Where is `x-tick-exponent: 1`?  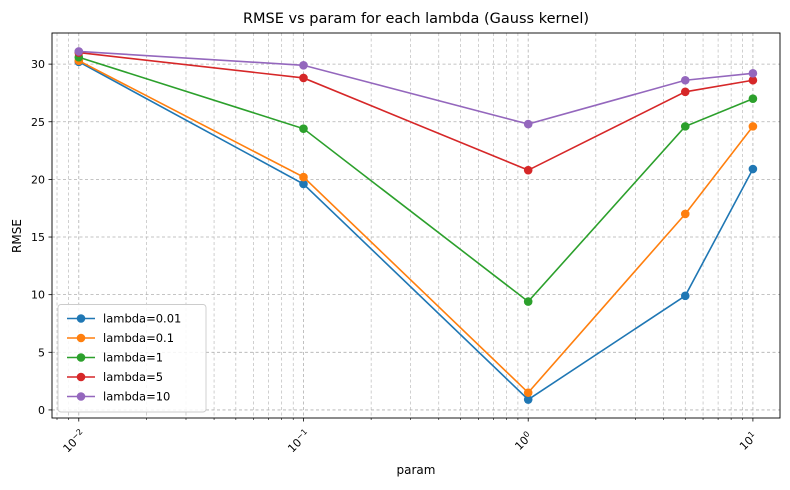 x-tick-exponent: 1 is located at coordinates (751, 434).